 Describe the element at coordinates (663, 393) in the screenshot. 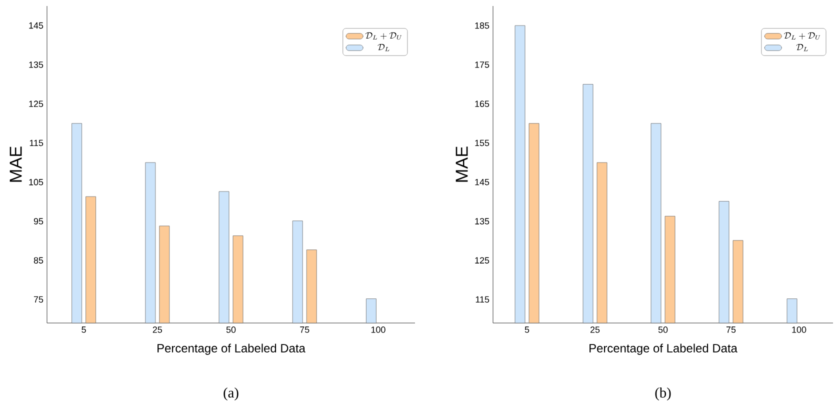

I see `text: (b)` at that location.